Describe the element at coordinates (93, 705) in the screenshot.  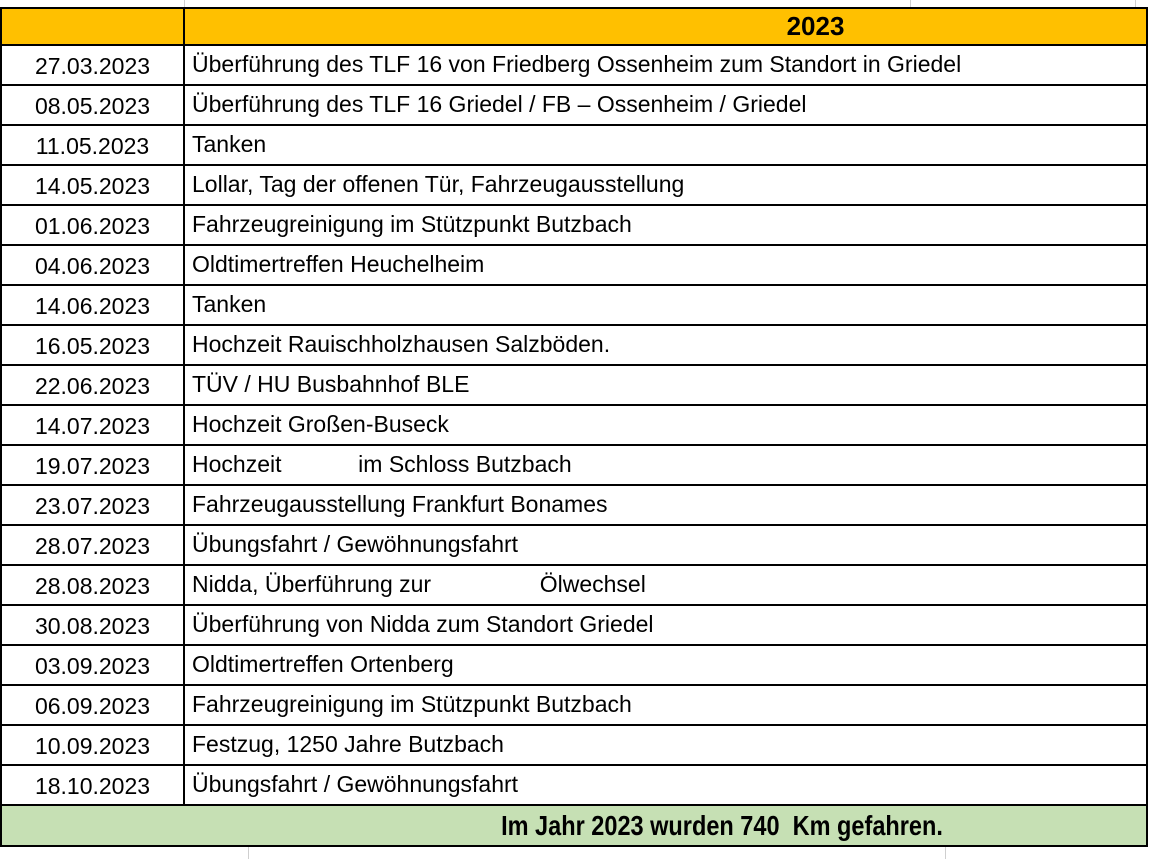
I see `date-cell: 06.09.2023` at that location.